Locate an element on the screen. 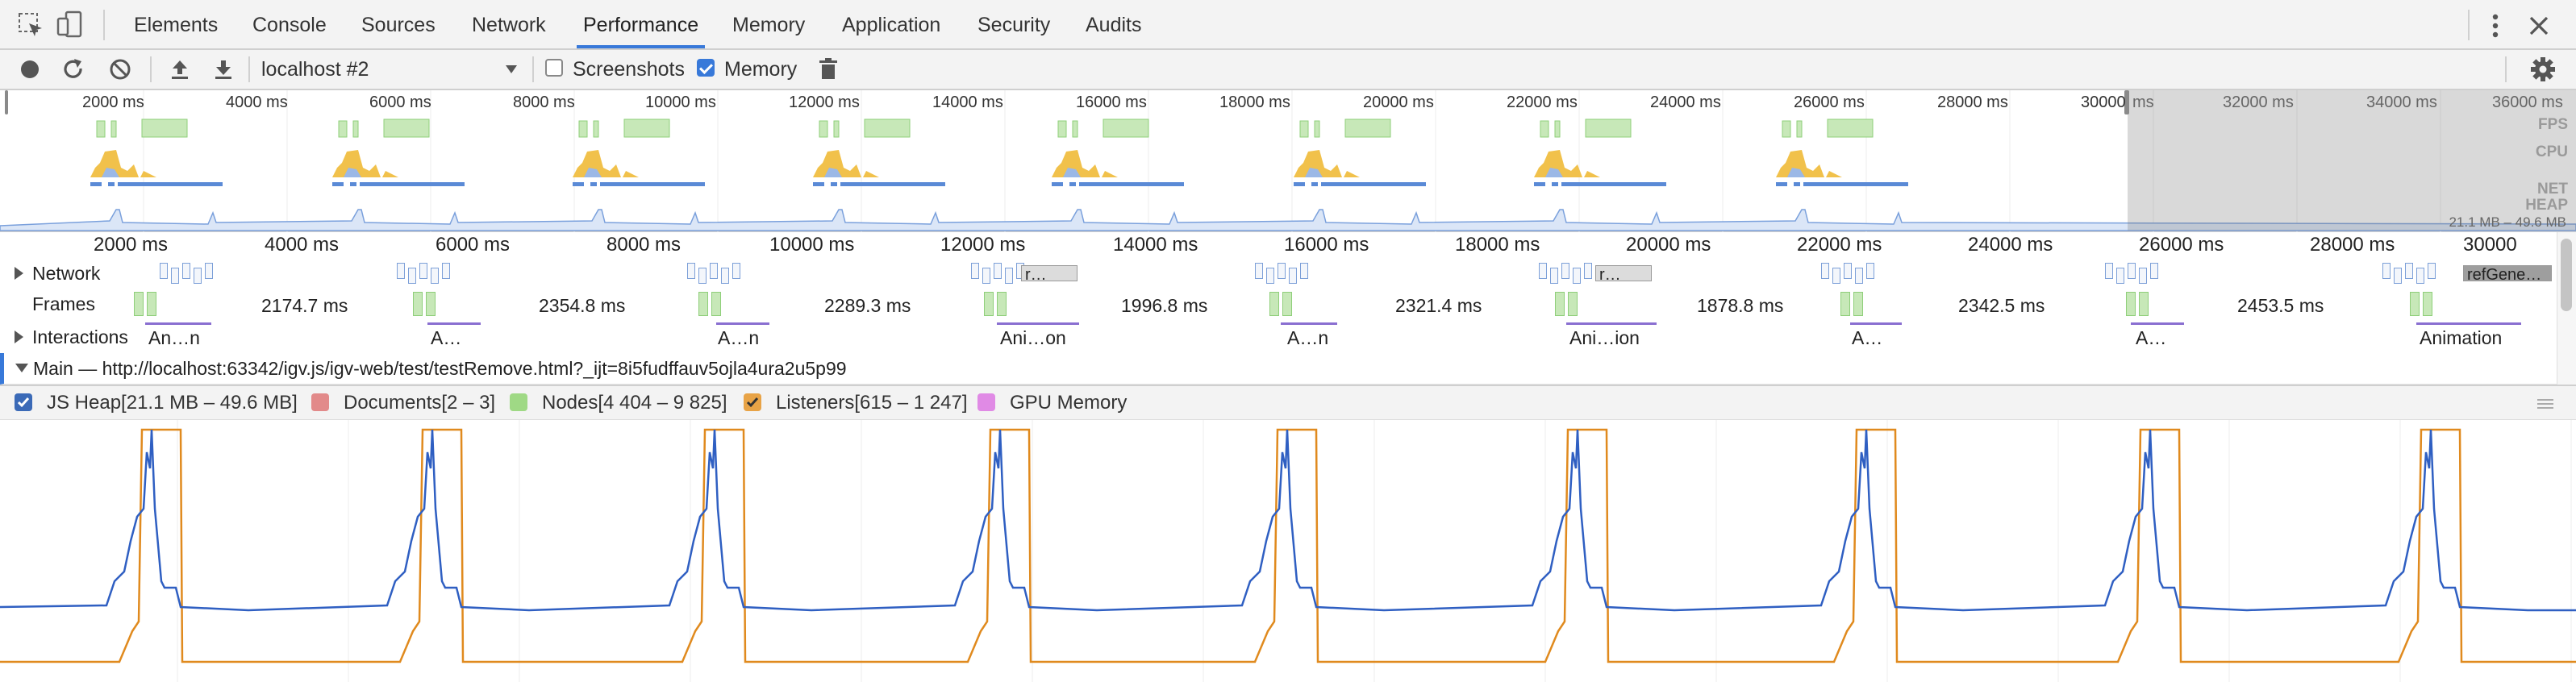  expand-network-icon is located at coordinates (19, 273).